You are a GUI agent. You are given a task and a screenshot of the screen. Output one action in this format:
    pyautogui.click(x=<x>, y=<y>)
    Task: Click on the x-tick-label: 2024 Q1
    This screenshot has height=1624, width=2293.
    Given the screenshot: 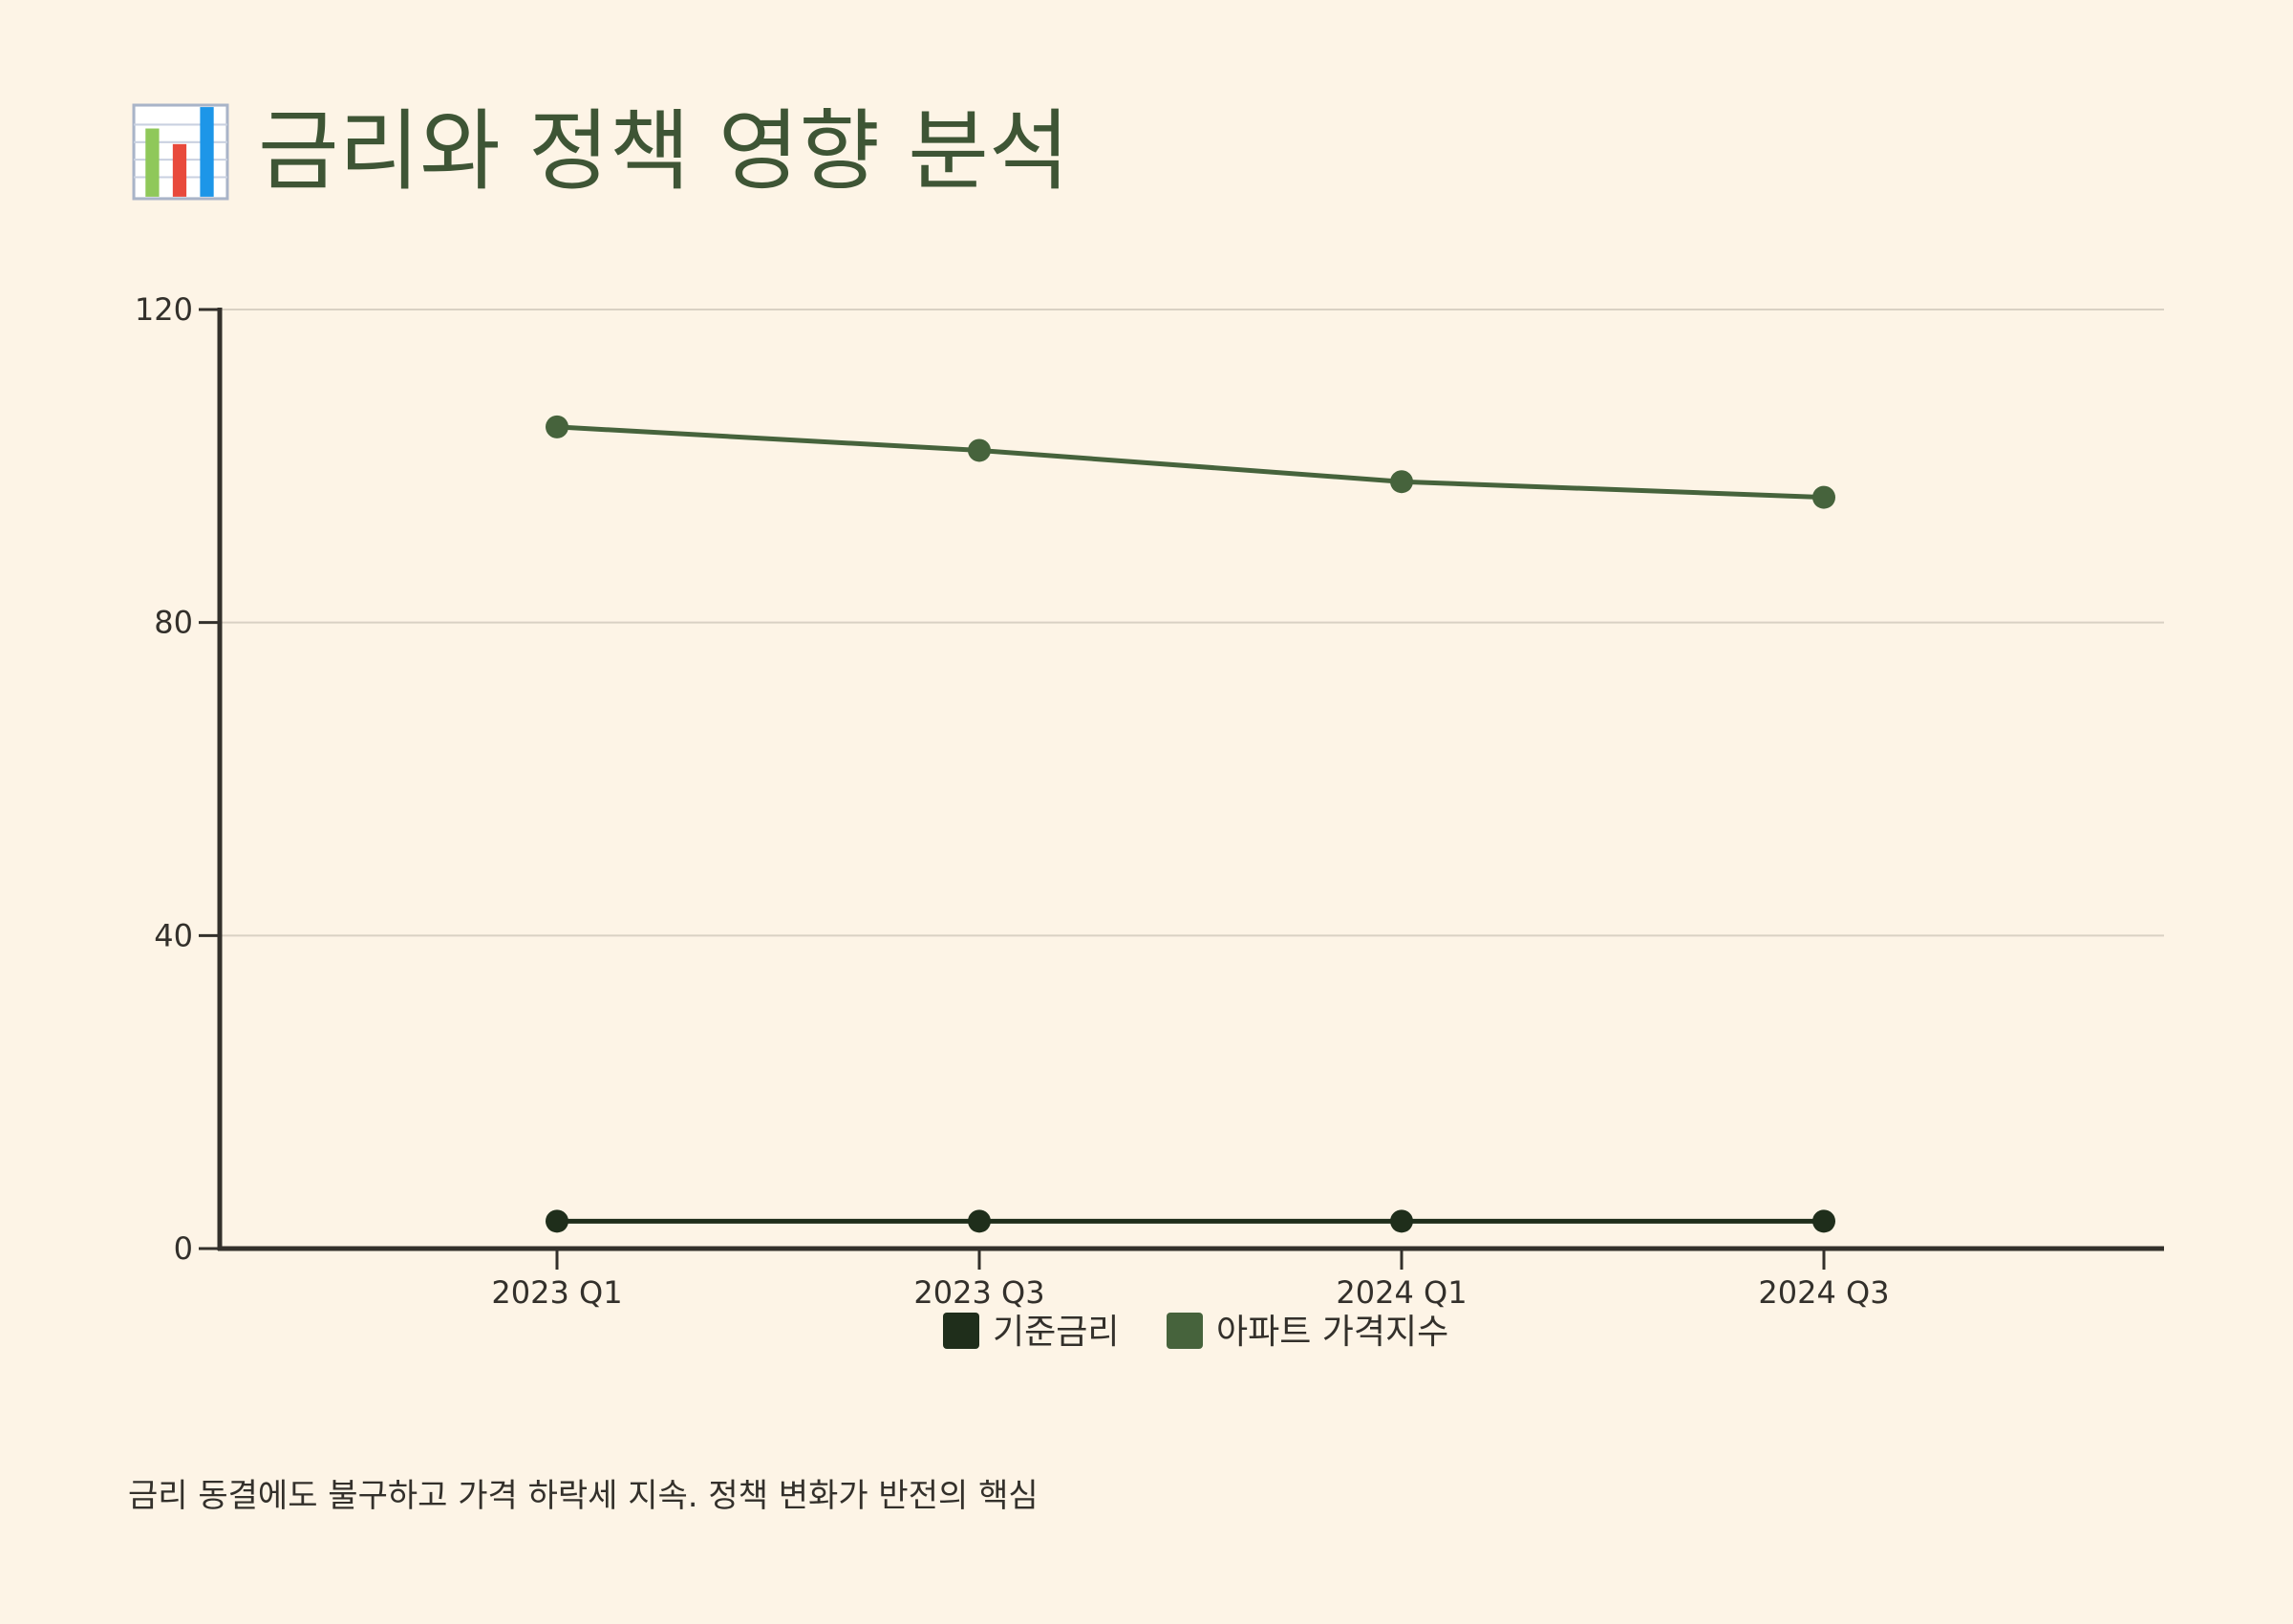 What is the action you would take?
    pyautogui.click(x=1401, y=1293)
    